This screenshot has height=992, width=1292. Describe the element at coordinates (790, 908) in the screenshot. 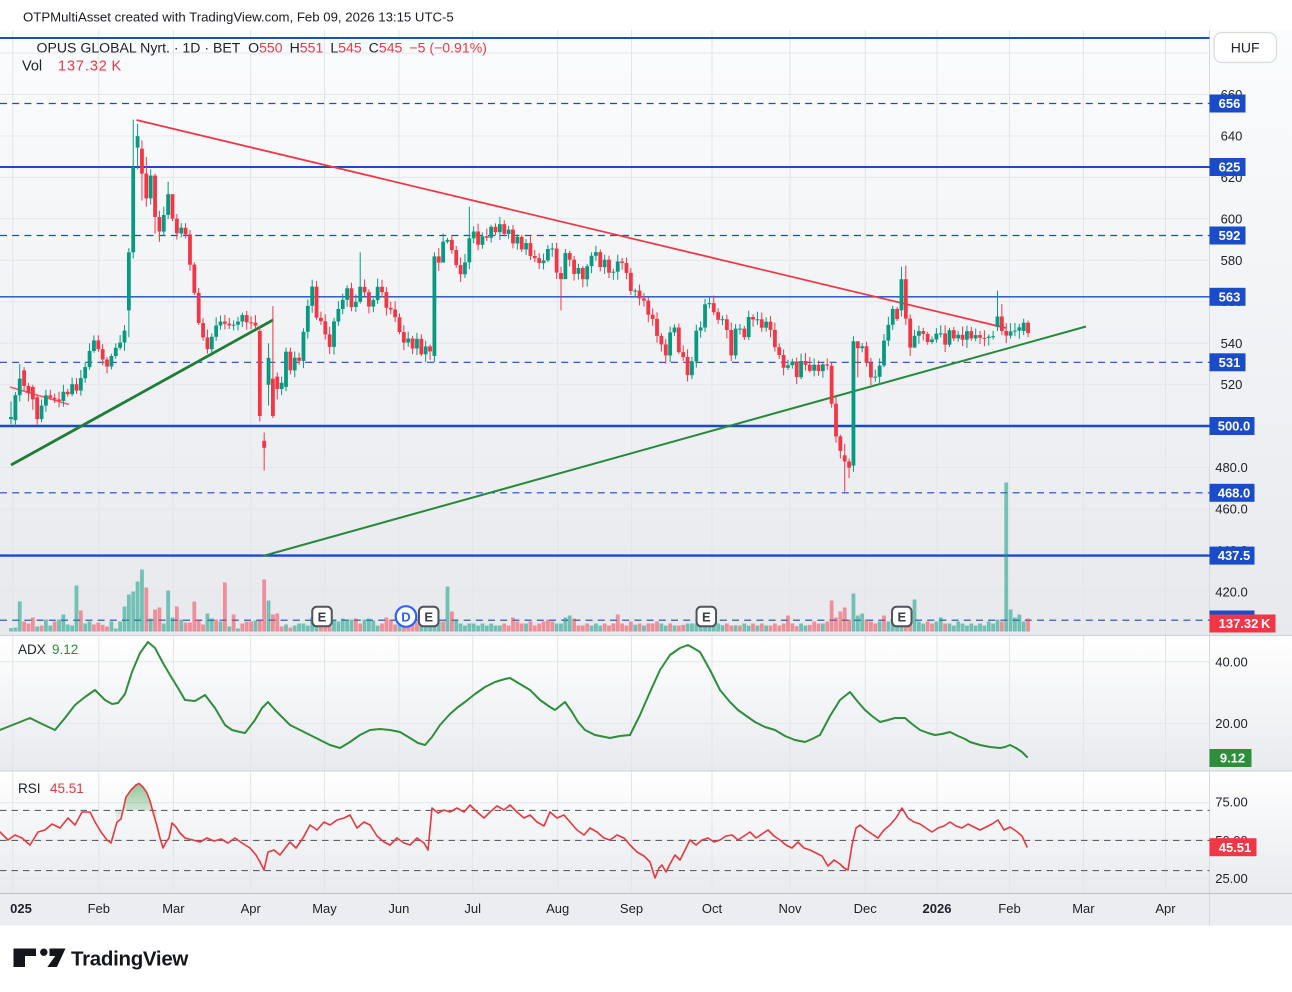

I see `svg-text: Nov` at that location.